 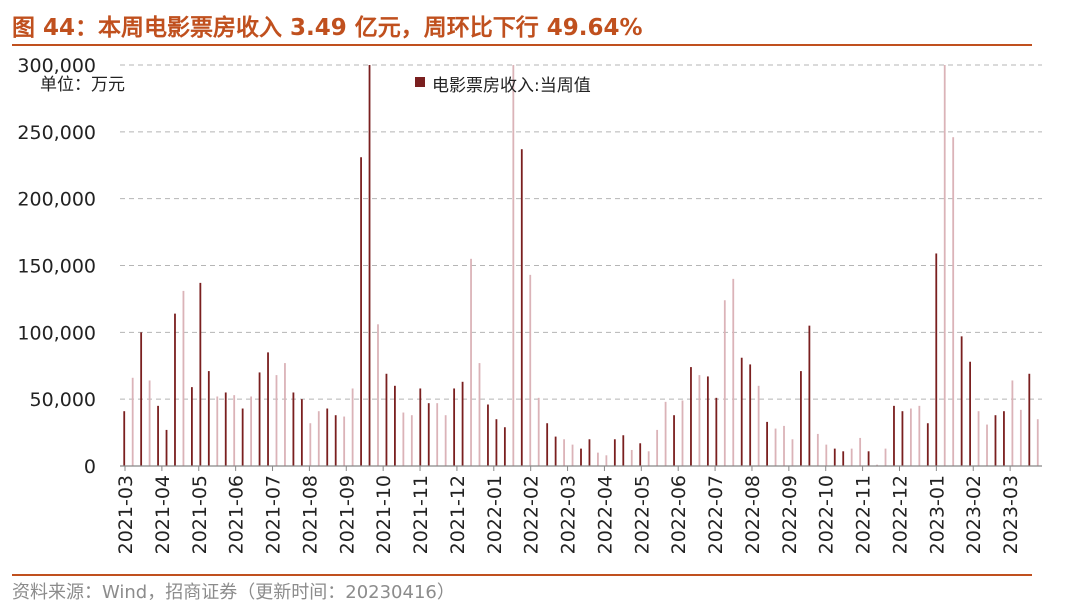 What do you see at coordinates (90, 467) in the screenshot?
I see `y-tick-label: 0` at bounding box center [90, 467].